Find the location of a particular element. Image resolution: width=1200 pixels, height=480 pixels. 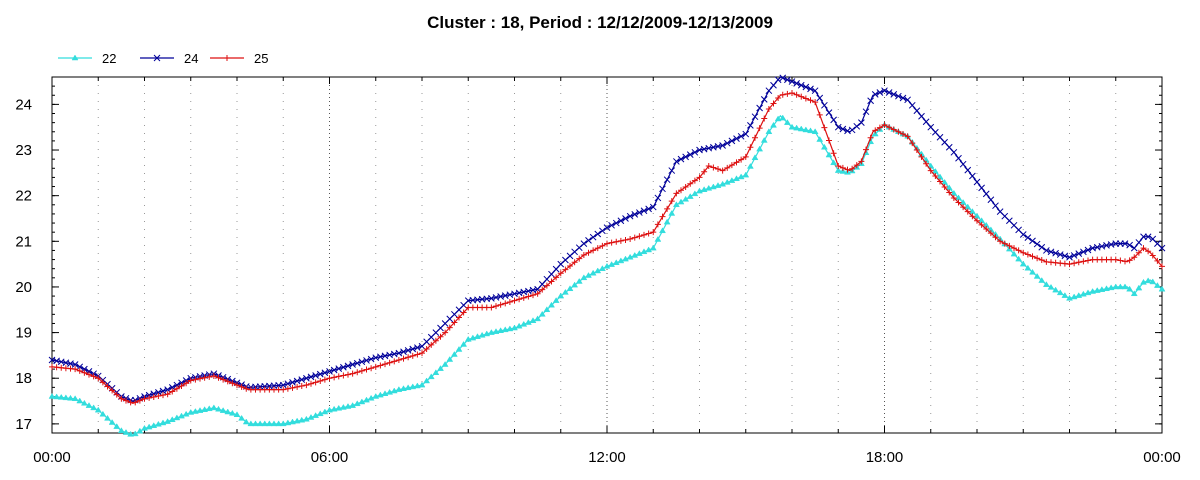

legend: 22 24 25 is located at coordinates (163, 58).